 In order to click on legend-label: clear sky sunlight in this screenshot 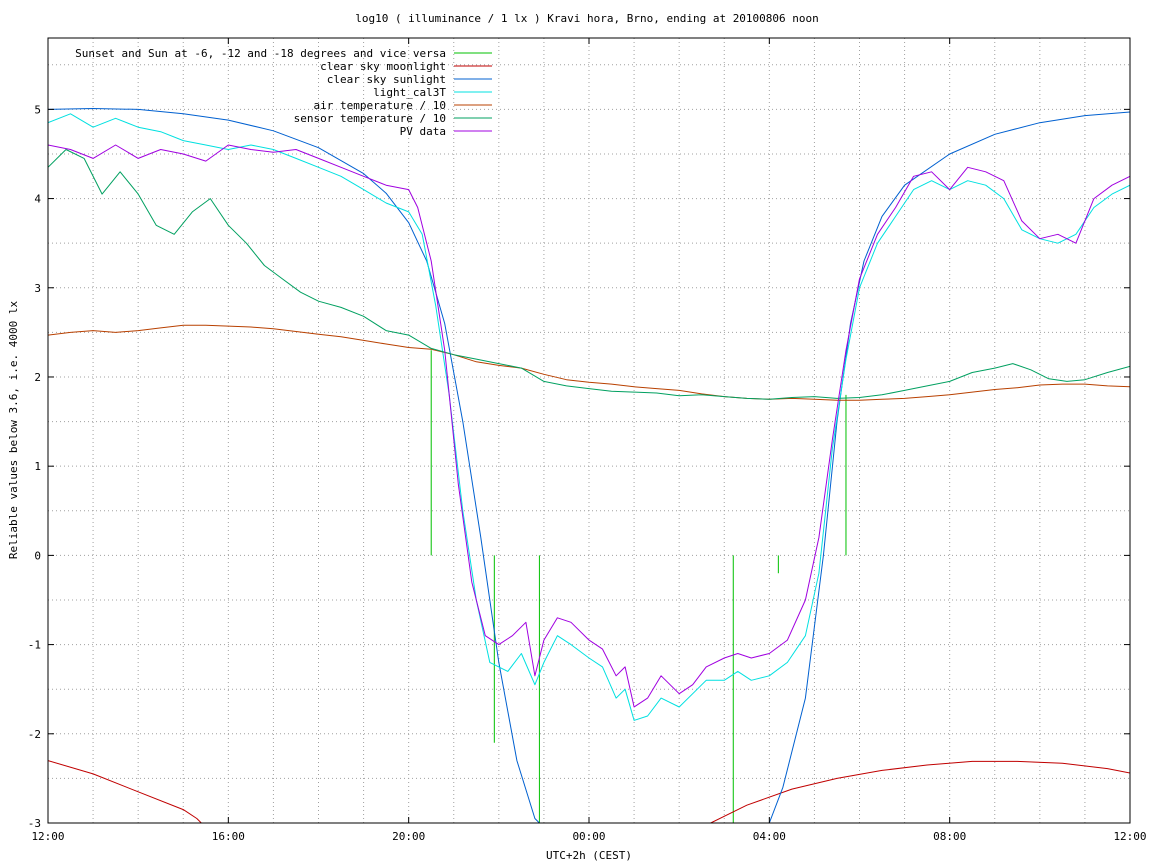, I will do `click(386, 79)`.